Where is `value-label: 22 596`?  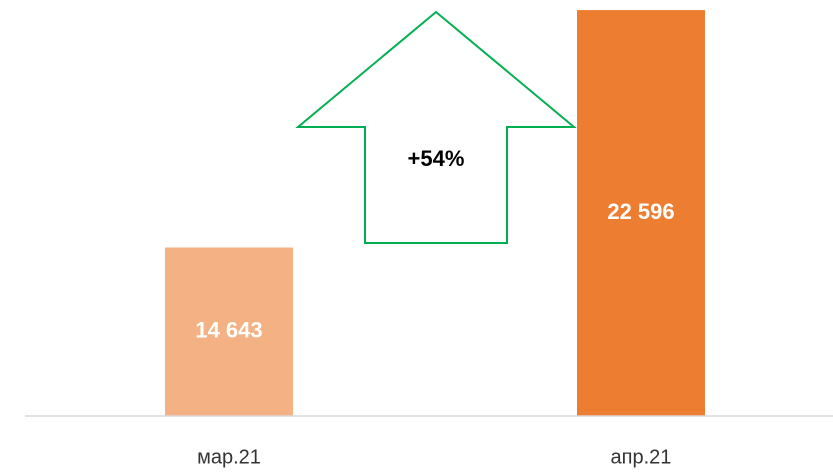
value-label: 22 596 is located at coordinates (640, 211).